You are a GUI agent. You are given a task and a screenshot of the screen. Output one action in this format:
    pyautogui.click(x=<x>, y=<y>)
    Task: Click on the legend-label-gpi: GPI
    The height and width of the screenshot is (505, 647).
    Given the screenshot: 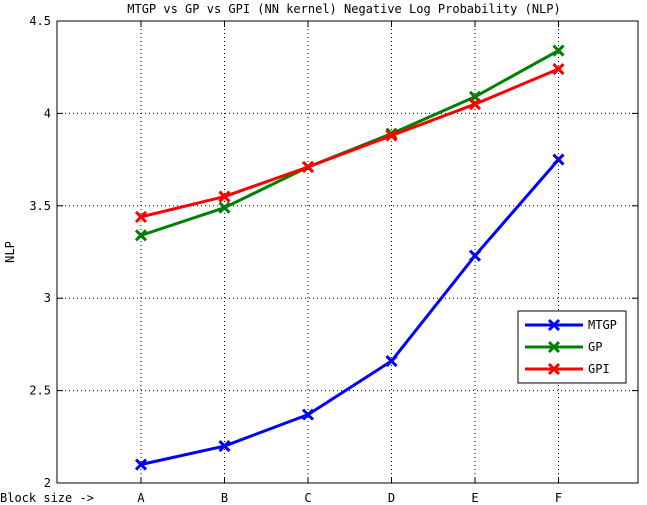 What is the action you would take?
    pyautogui.click(x=599, y=369)
    